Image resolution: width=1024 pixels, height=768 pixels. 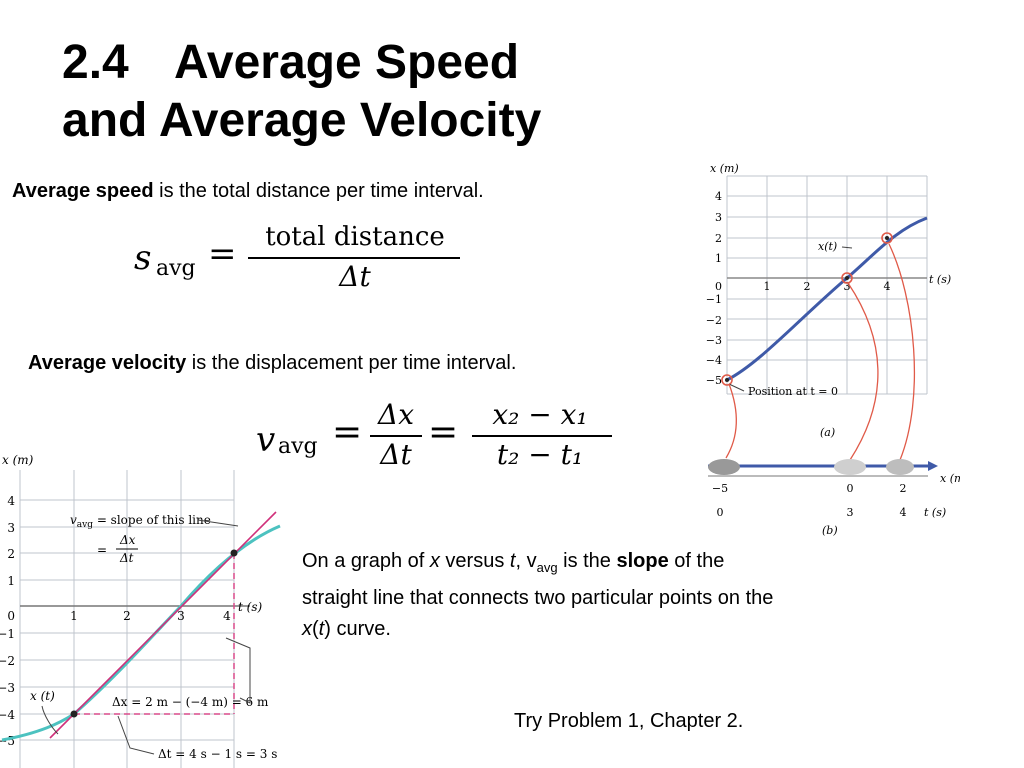 I want to click on right-y-tick: 0, so click(x=718, y=286).